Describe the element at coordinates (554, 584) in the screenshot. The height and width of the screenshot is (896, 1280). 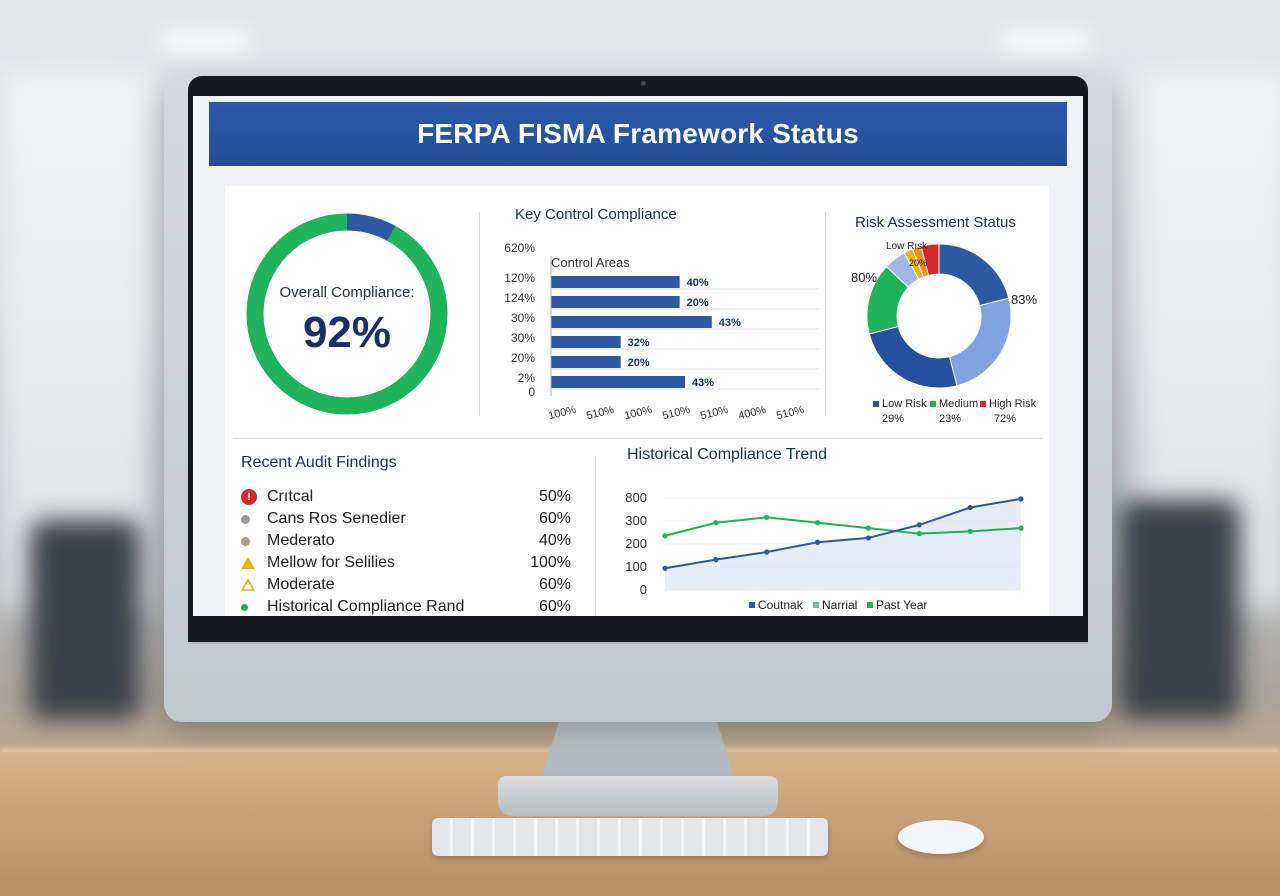
I see `audit-finding-value: 60%` at that location.